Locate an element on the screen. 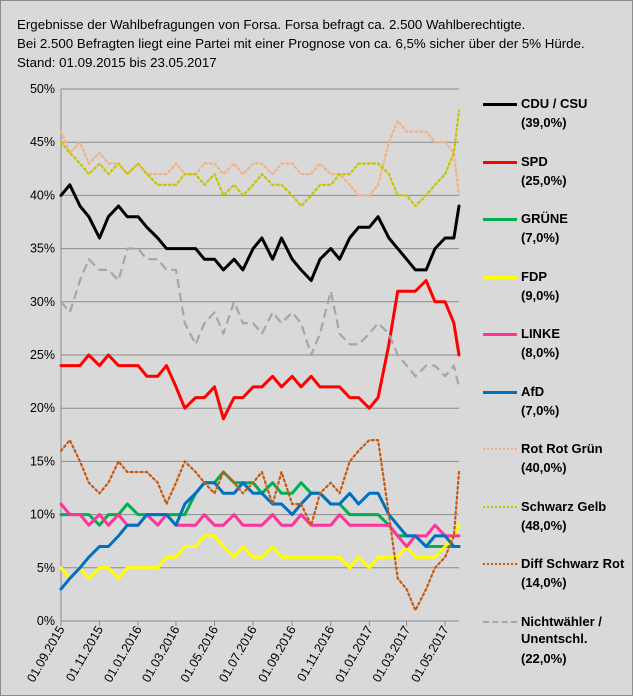 The image size is (633, 696). x-tick-label: 01.07.2016 is located at coordinates (237, 653).